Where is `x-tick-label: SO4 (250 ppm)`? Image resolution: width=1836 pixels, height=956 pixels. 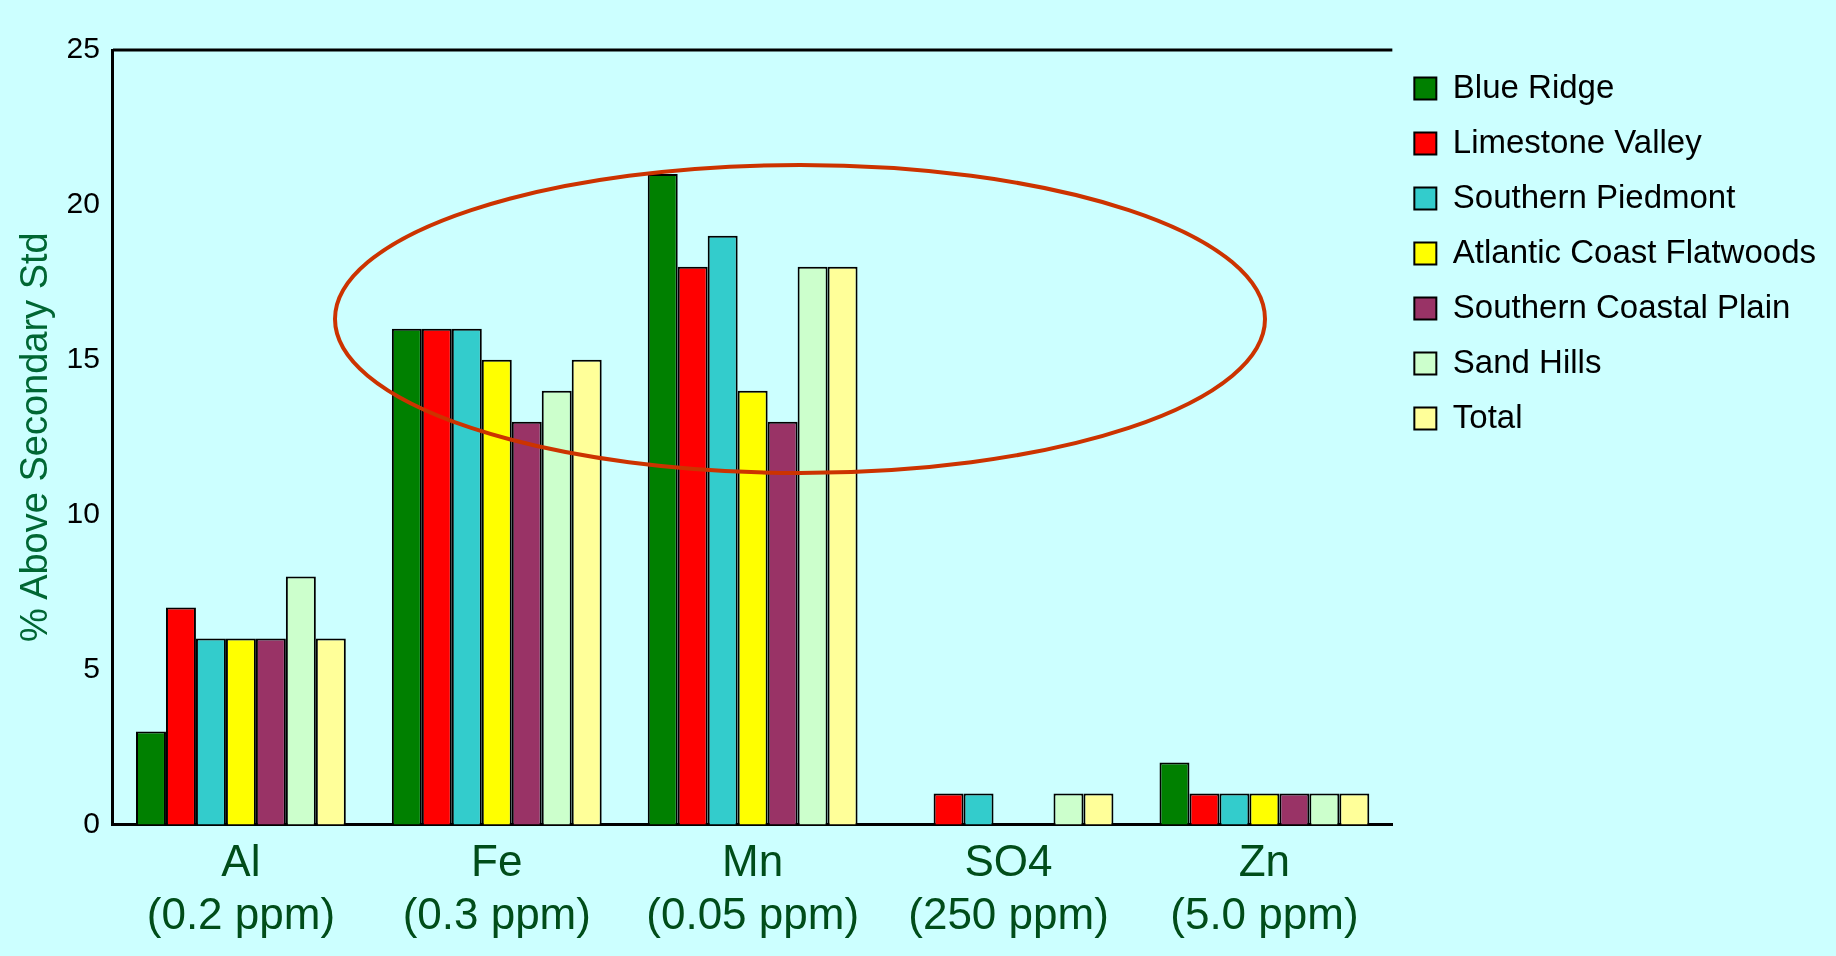
x-tick-label: SO4 (250 ppm) is located at coordinates (1008, 886).